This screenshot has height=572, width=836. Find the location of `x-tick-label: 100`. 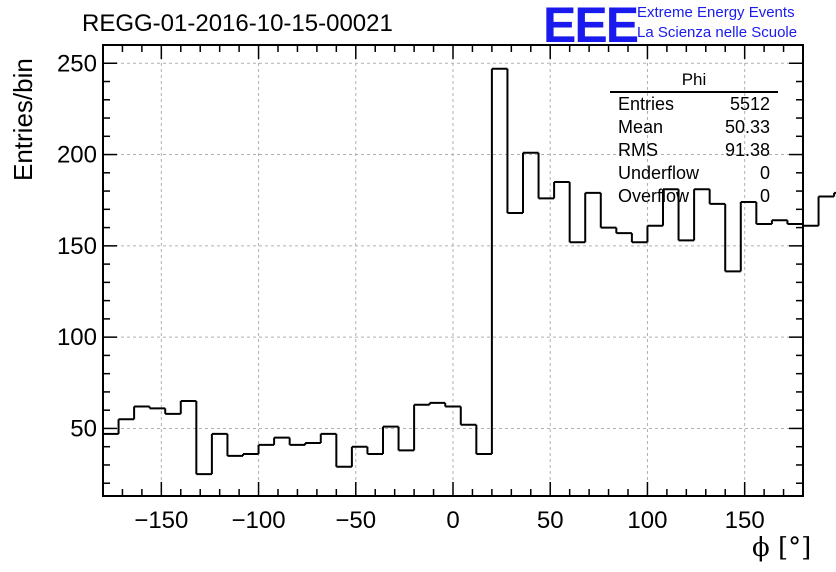

x-tick-label: 100 is located at coordinates (647, 520).